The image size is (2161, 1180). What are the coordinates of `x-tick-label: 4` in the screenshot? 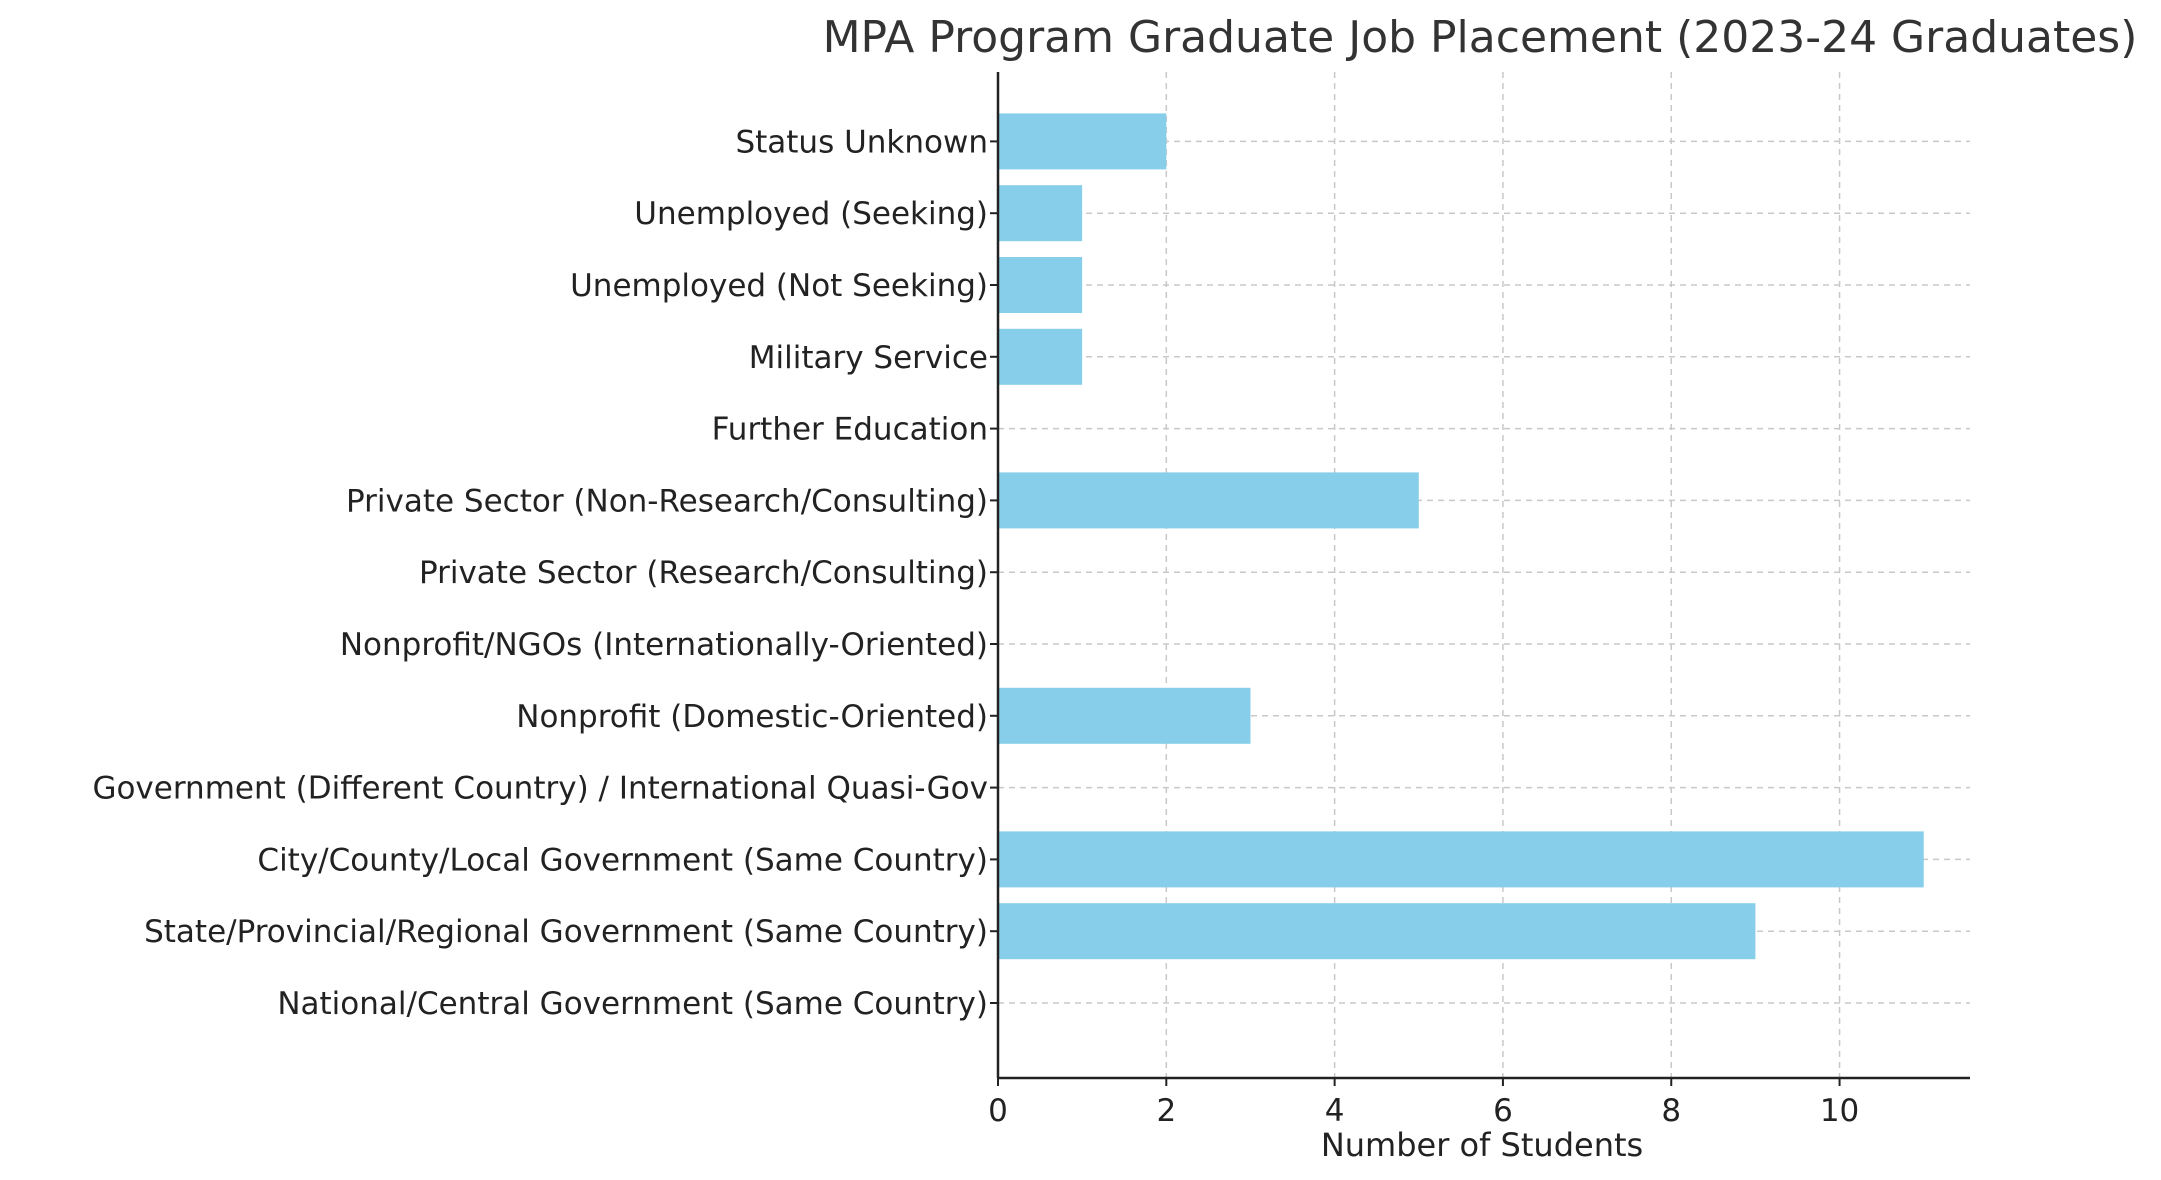 It's located at (1335, 1111).